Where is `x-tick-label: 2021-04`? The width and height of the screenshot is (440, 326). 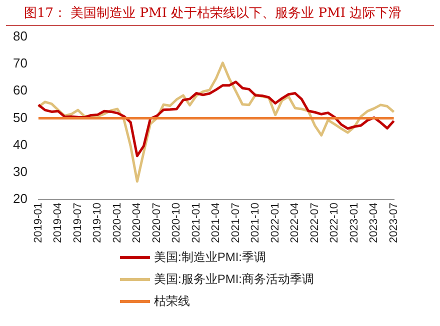
x-tick-label: 2021-04 is located at coordinates (216, 223).